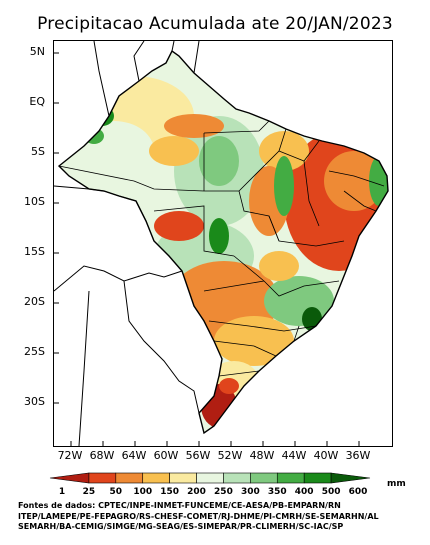 Image resolution: width=430 pixels, height=545 pixels. What do you see at coordinates (169, 492) in the screenshot?
I see `legend-tick-label: 150` at bounding box center [169, 492].